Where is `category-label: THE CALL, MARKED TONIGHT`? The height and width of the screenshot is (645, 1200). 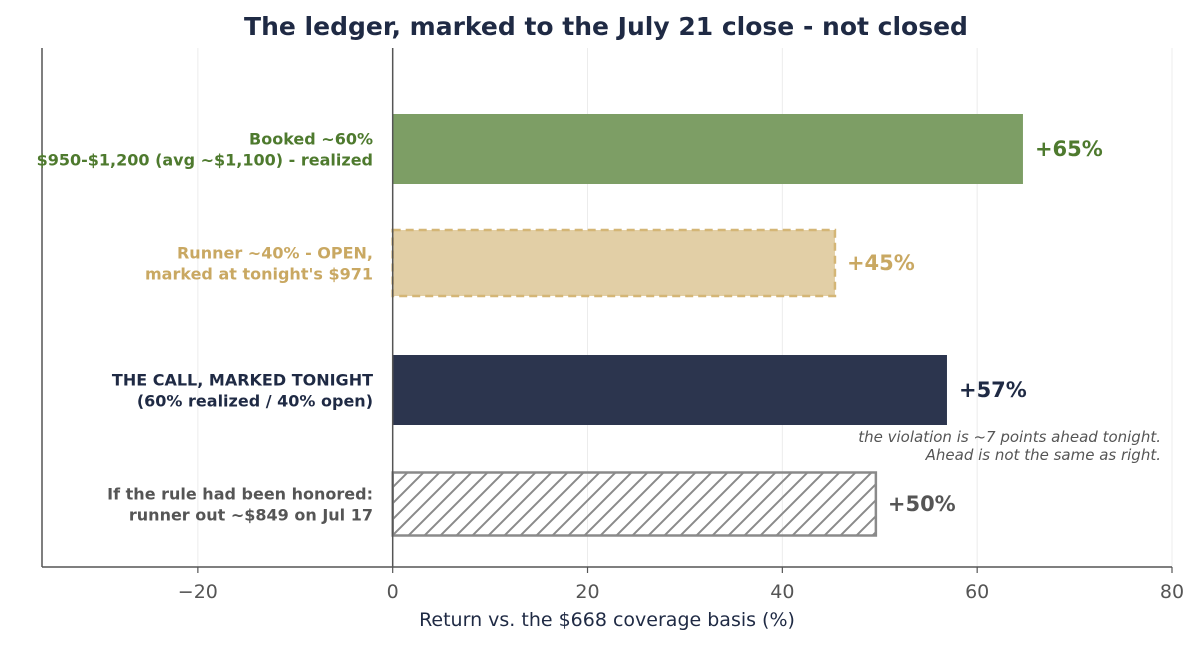
category-label: THE CALL, MARKED TONIGHT is located at coordinates (242, 380).